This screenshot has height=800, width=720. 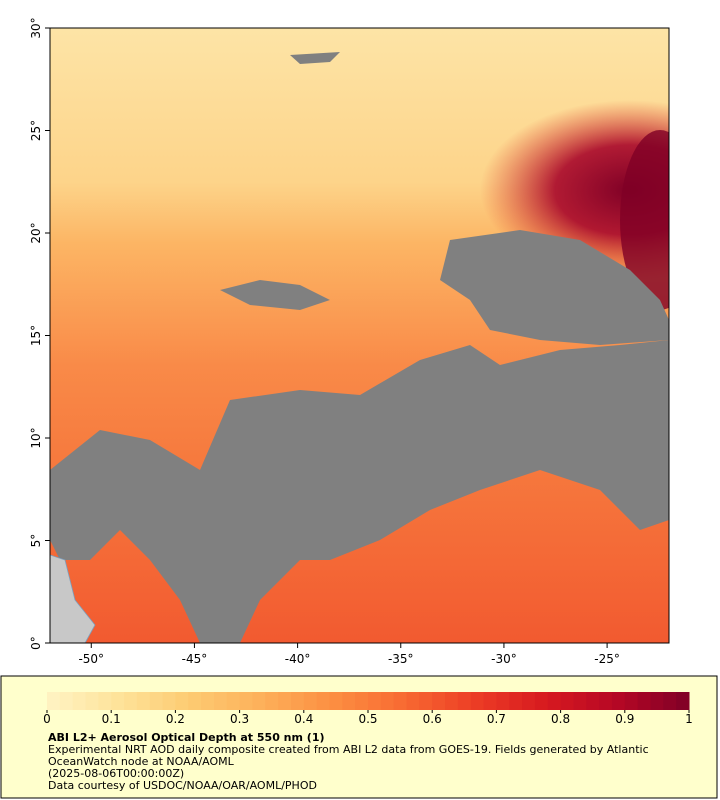 What do you see at coordinates (432, 719) in the screenshot?
I see `colorbar-tick-label: 0.6` at bounding box center [432, 719].